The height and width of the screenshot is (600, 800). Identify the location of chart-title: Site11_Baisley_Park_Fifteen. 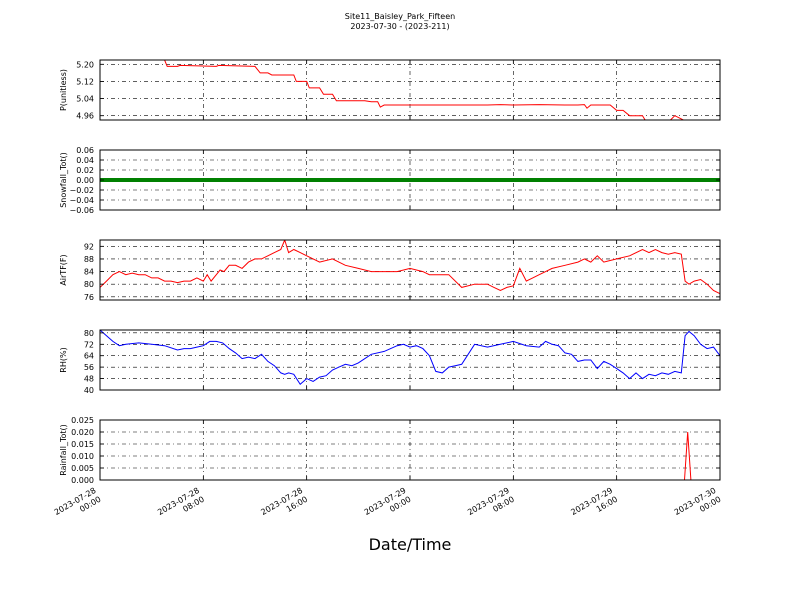
(400, 16).